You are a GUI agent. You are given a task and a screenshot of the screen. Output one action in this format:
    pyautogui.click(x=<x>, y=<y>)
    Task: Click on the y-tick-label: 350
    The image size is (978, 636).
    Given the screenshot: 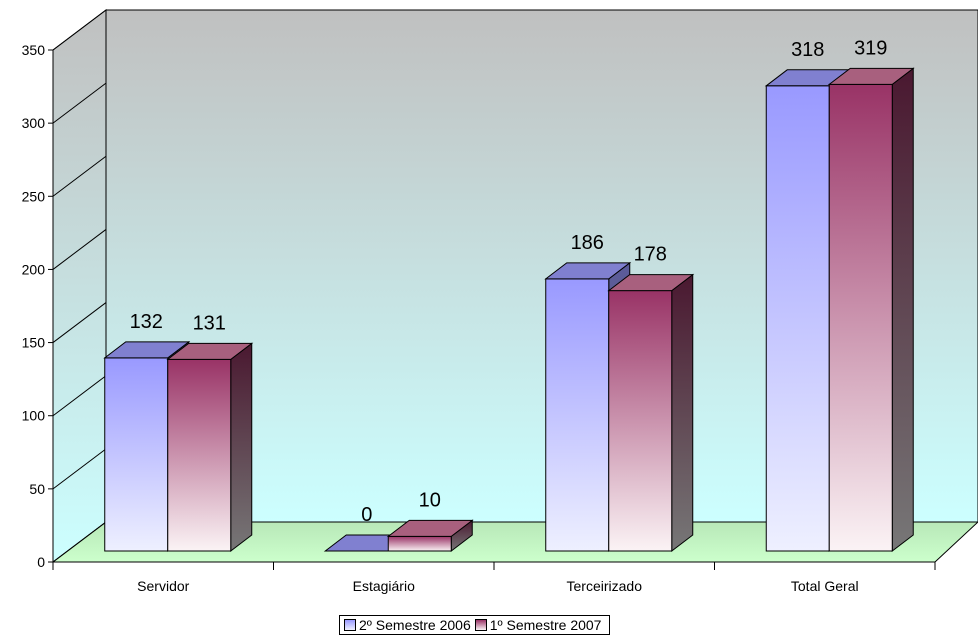 What is the action you would take?
    pyautogui.click(x=34, y=50)
    